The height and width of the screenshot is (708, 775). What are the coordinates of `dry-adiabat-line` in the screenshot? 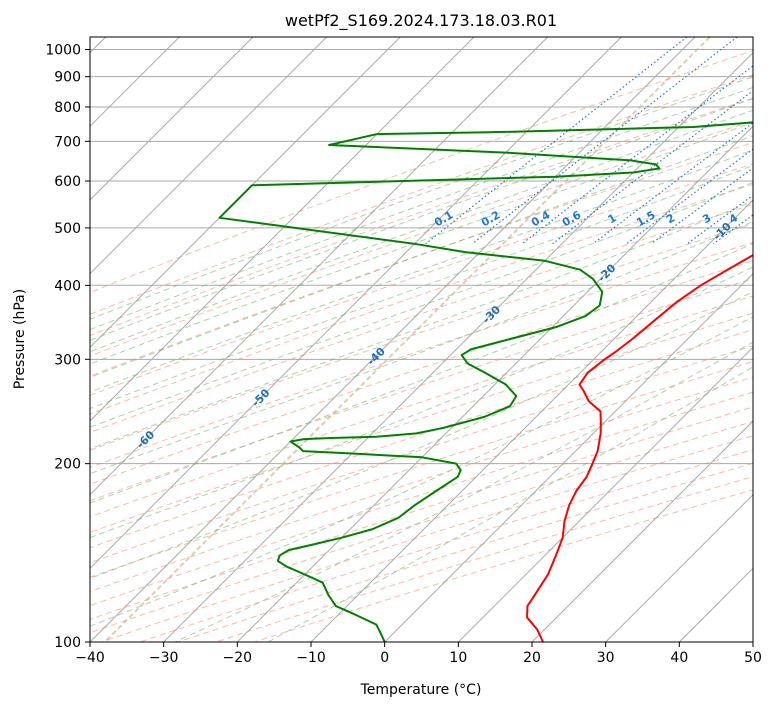 It's located at (503, 565).